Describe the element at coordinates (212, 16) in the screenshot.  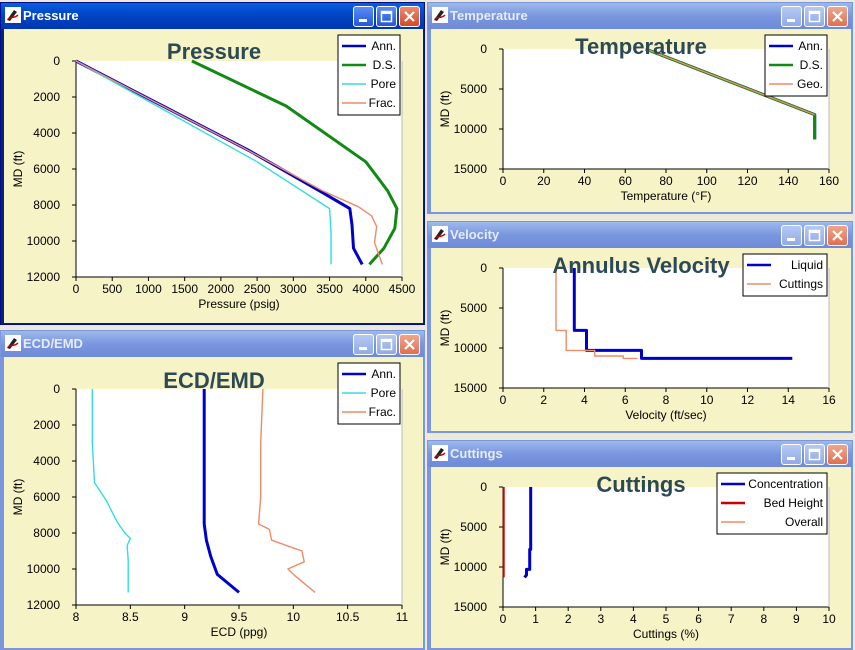
I see `pressure-titlebar: Pressure` at that location.